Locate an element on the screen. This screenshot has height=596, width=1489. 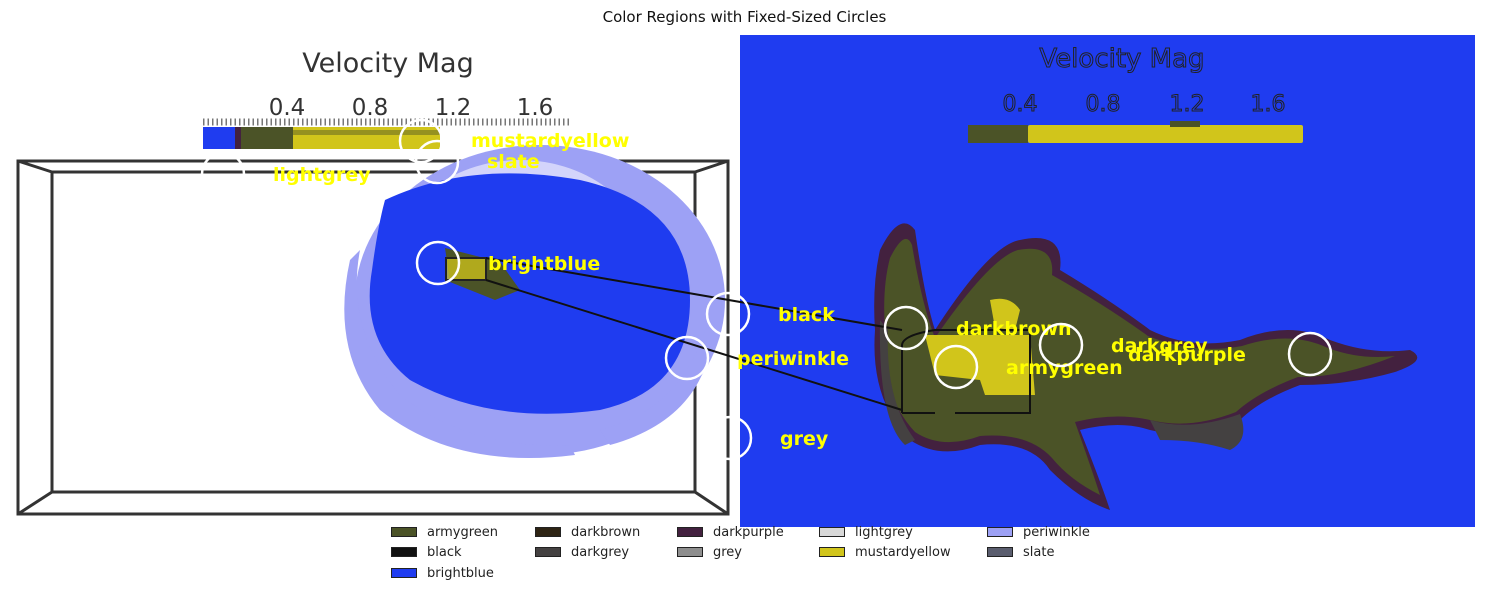
legend-label: armygreen is located at coordinates (462, 532).